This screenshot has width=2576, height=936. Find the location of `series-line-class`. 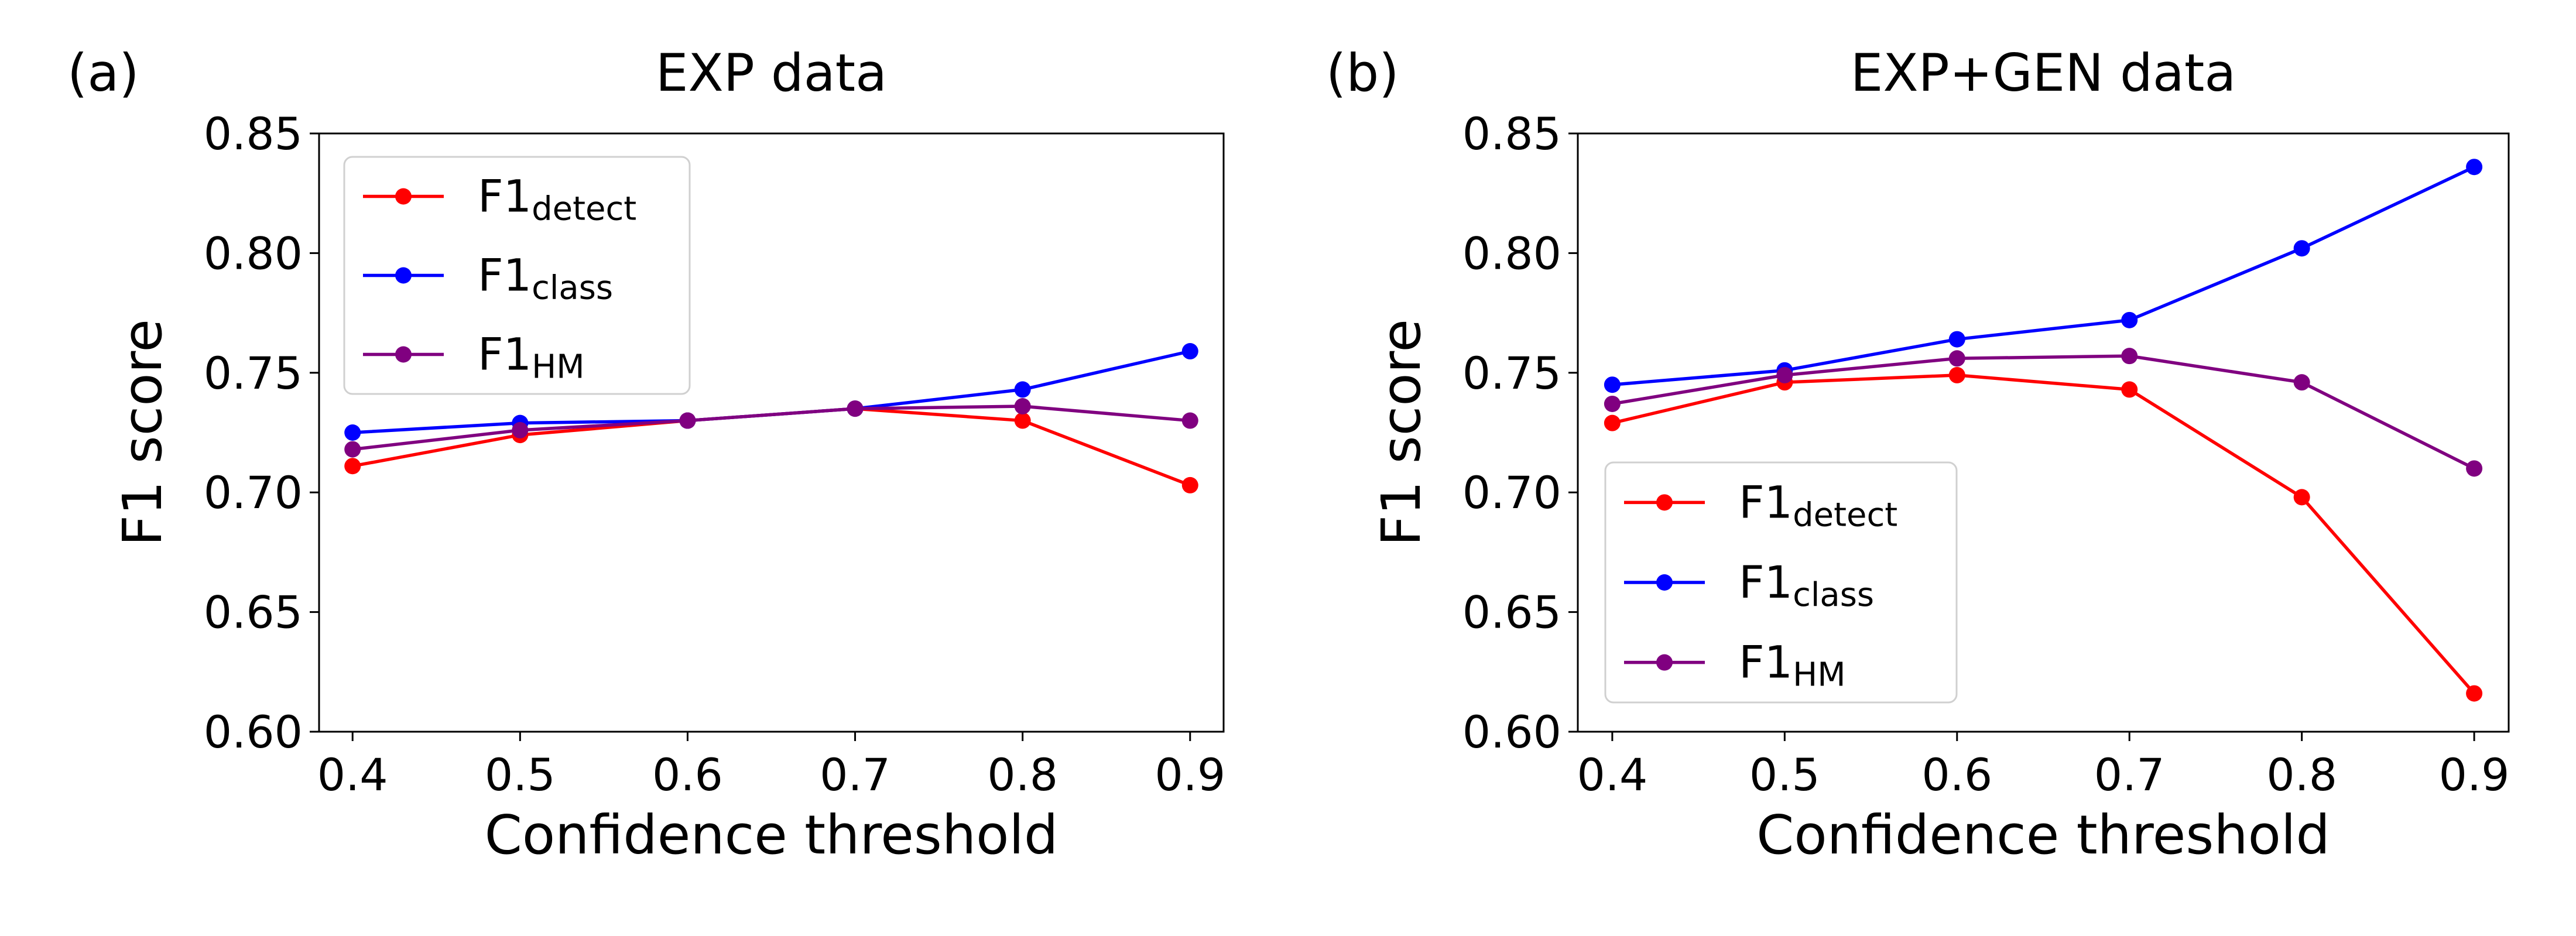

series-line-class is located at coordinates (2043, 275).